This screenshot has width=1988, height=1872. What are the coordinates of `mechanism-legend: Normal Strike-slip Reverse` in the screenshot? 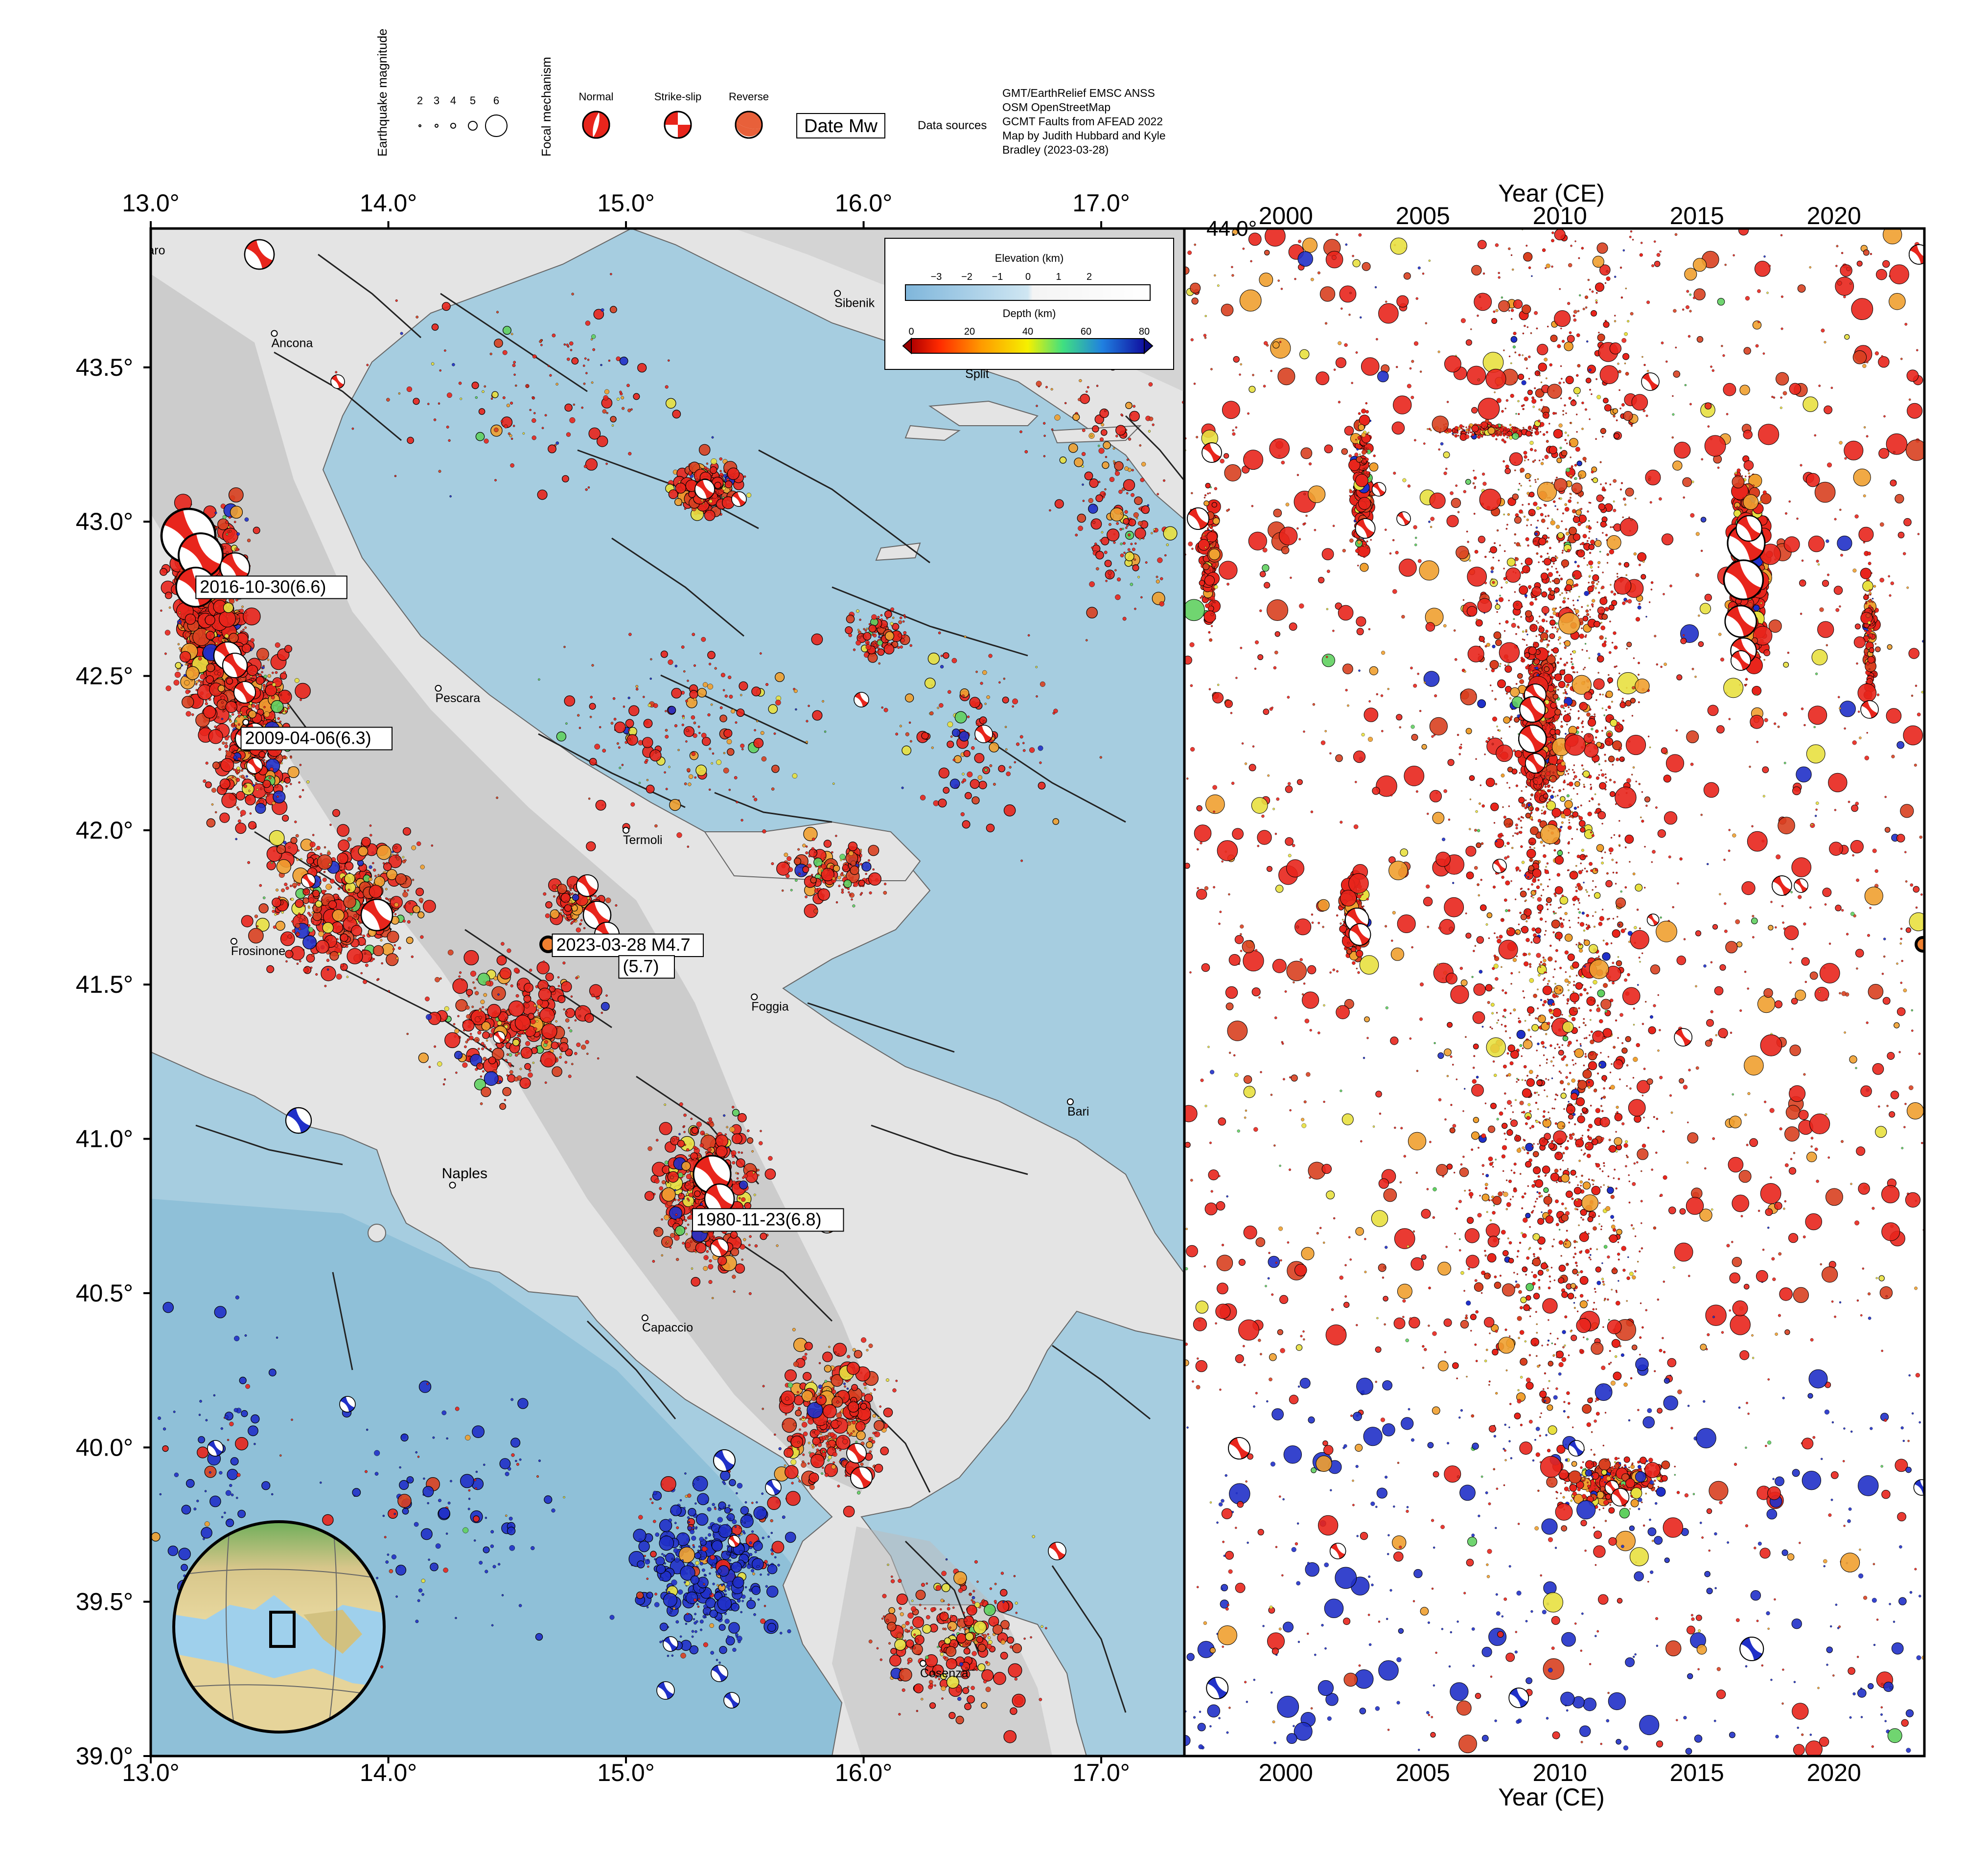 It's located at (674, 115).